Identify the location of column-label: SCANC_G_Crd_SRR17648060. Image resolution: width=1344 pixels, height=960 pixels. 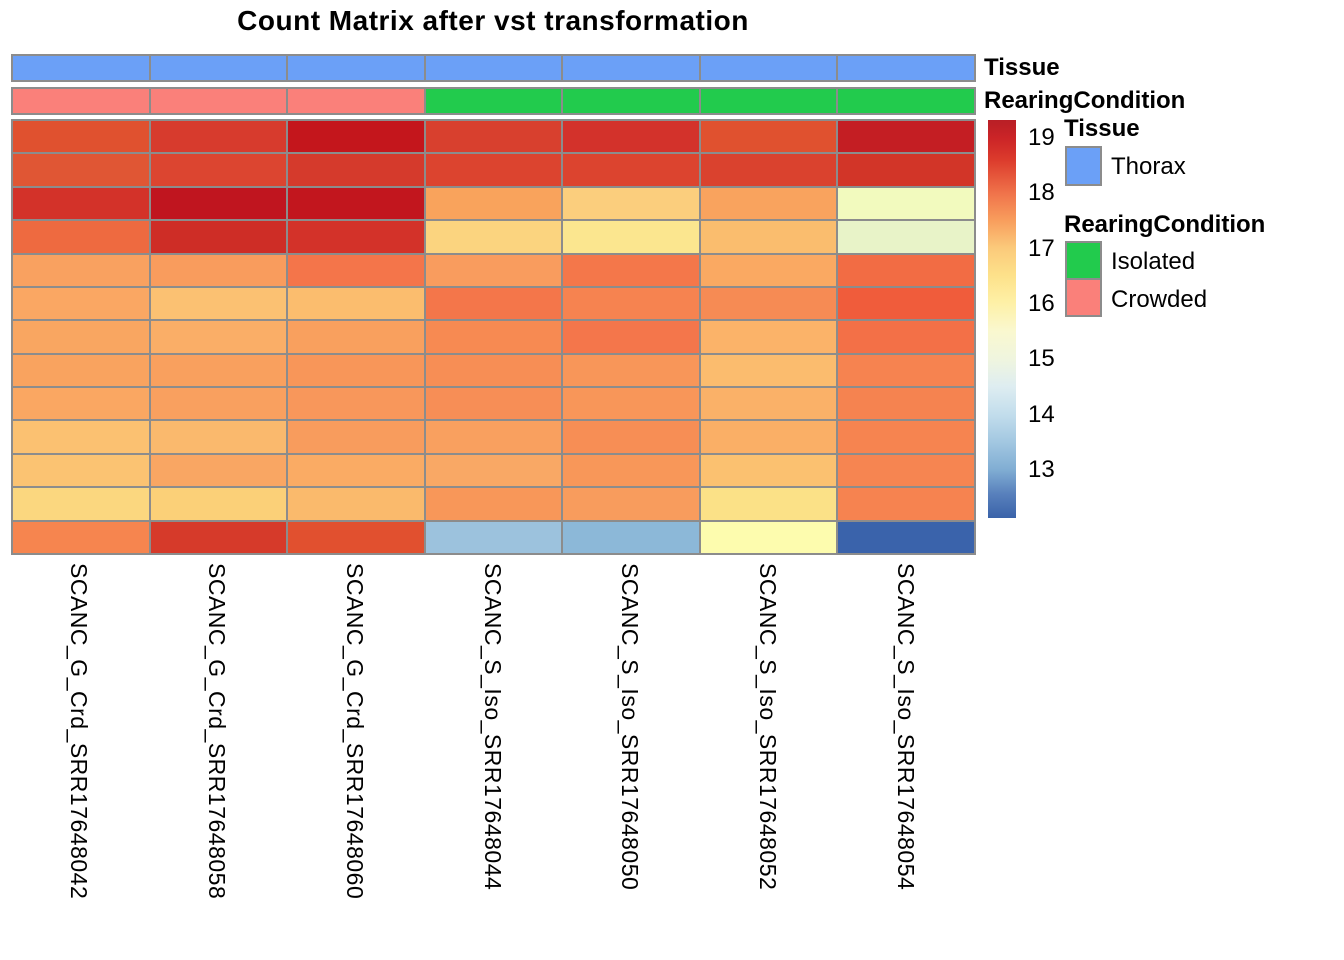
(354, 731).